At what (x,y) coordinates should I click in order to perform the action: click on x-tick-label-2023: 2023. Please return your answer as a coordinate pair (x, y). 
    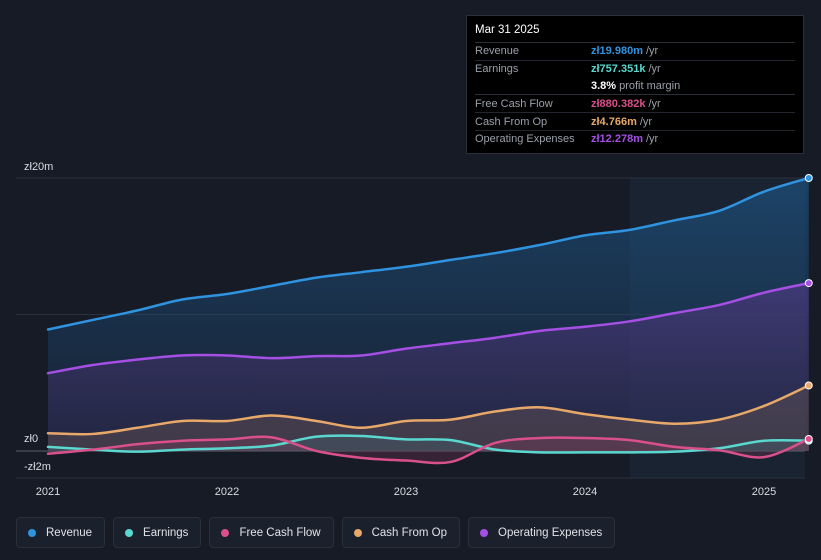
    Looking at the image, I should click on (406, 492).